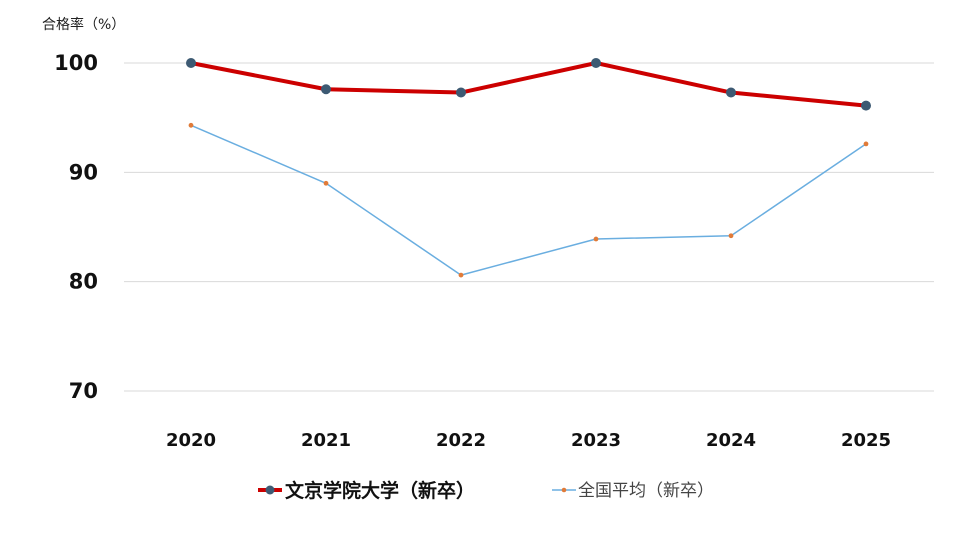  Describe the element at coordinates (191, 63) in the screenshot. I see `series-1-point-2020` at that location.